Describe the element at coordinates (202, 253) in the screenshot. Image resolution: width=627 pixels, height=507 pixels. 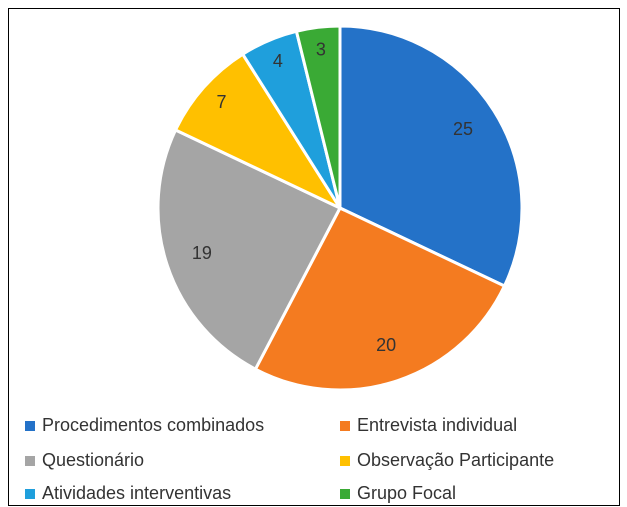
I see `data-label: 19` at that location.